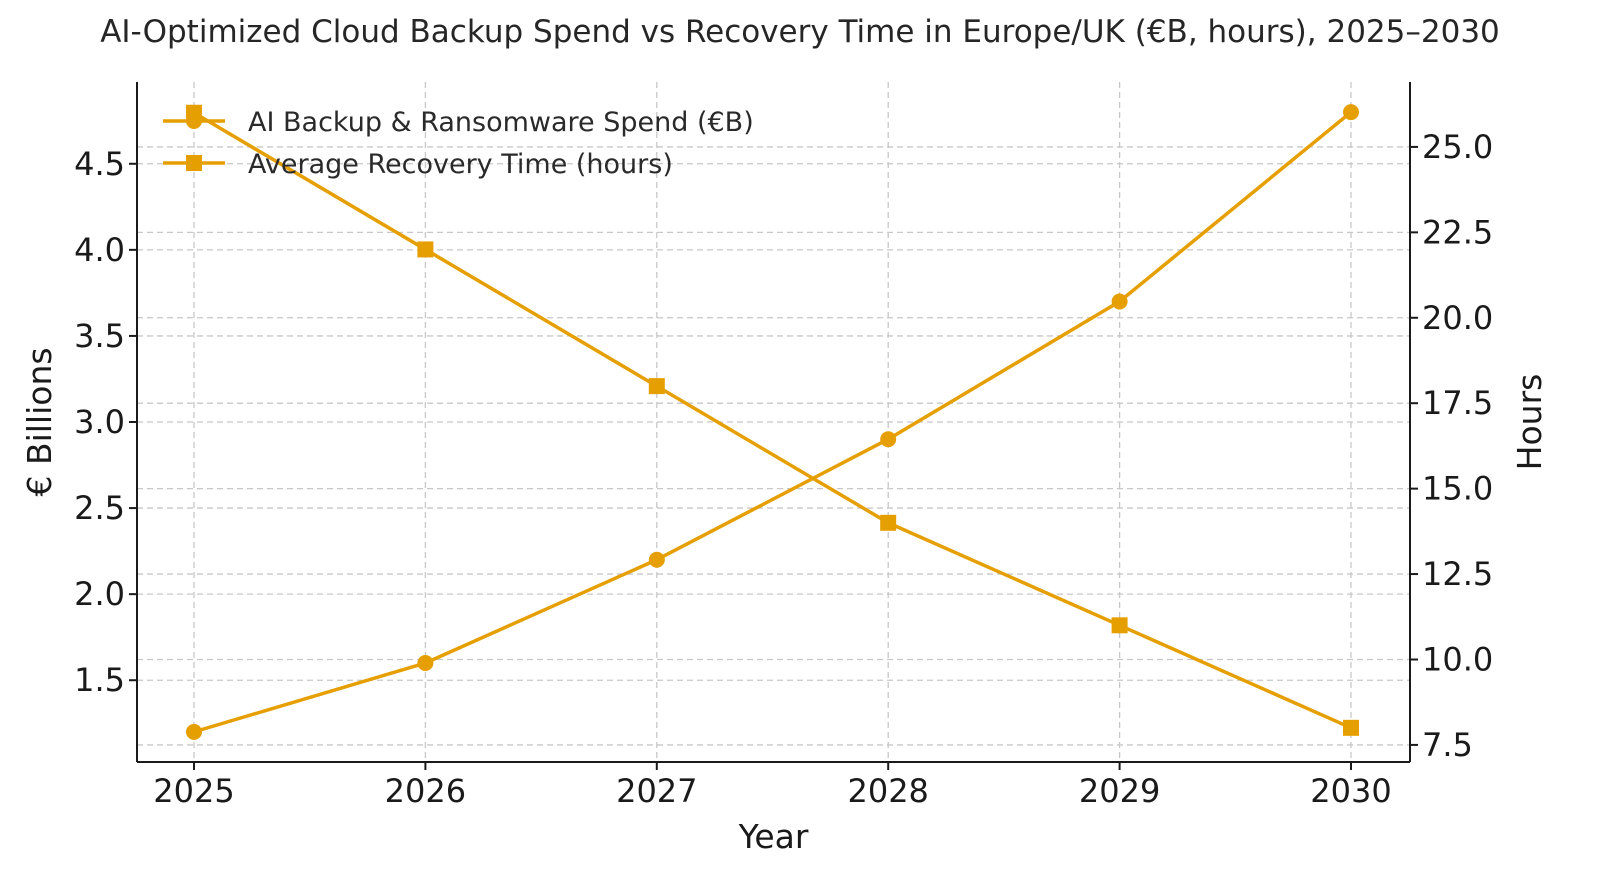 This screenshot has height=896, width=1600. I want to click on y-left-tick-label: 4.5, so click(99, 164).